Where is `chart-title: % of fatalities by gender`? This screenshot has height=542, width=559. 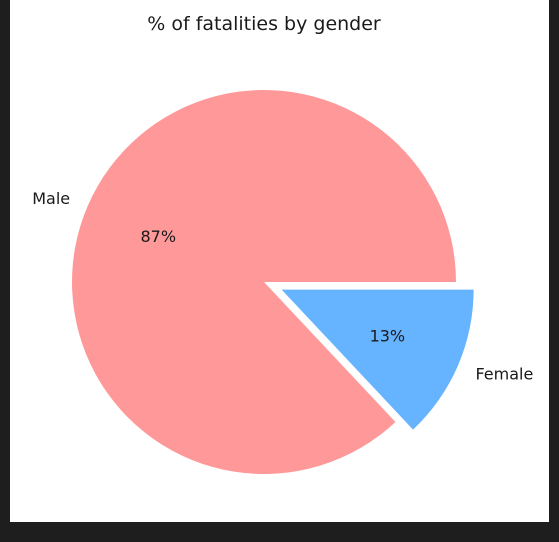
chart-title: % of fatalities by gender is located at coordinates (264, 24).